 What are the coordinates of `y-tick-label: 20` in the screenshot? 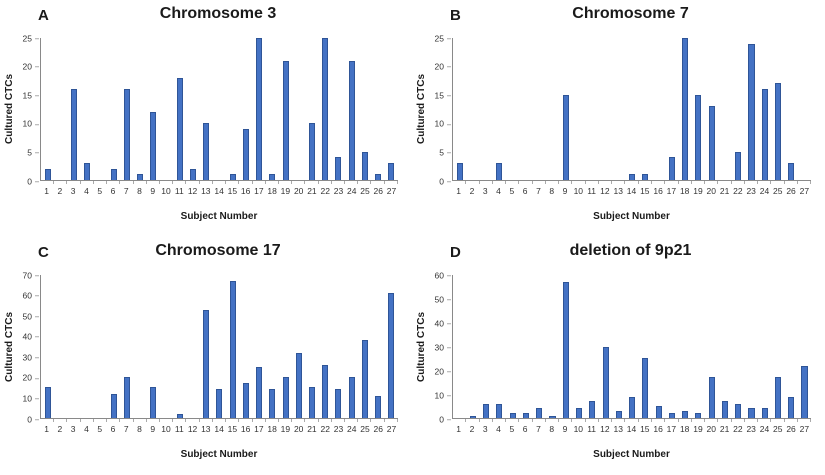 It's located at (31, 377).